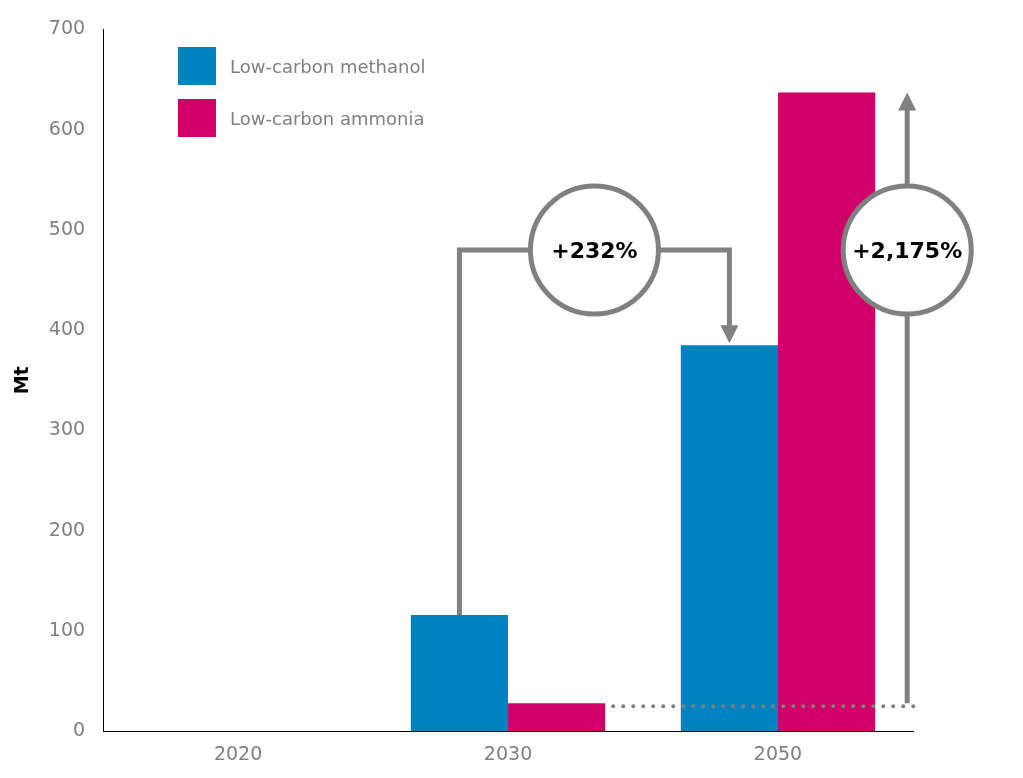 This screenshot has width=1023, height=778. Describe the element at coordinates (778, 752) in the screenshot. I see `x-tick-label: 2050` at that location.